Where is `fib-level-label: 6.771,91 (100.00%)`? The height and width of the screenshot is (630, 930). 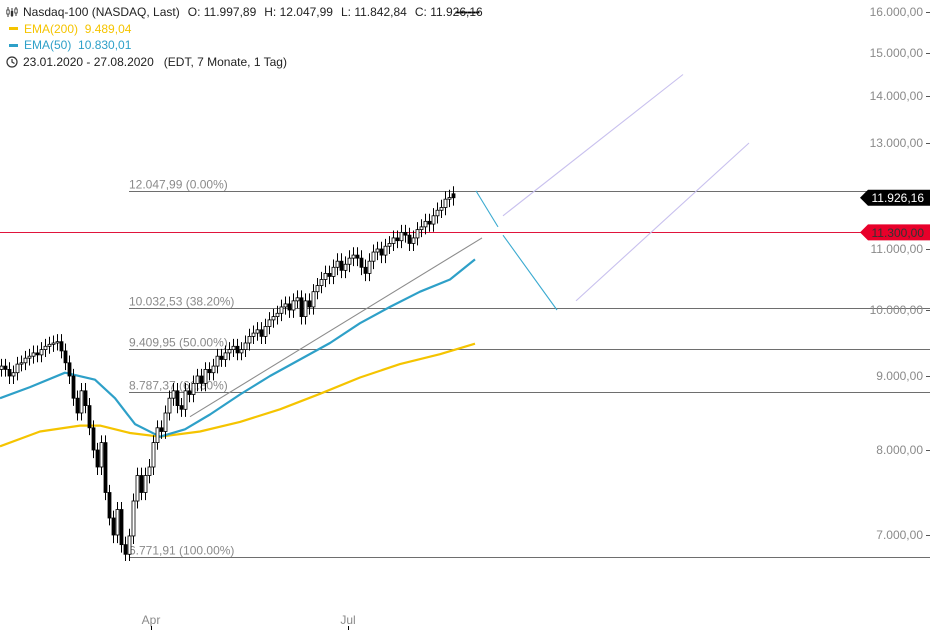 fib-level-label: 6.771,91 (100.00%) is located at coordinates (181, 551).